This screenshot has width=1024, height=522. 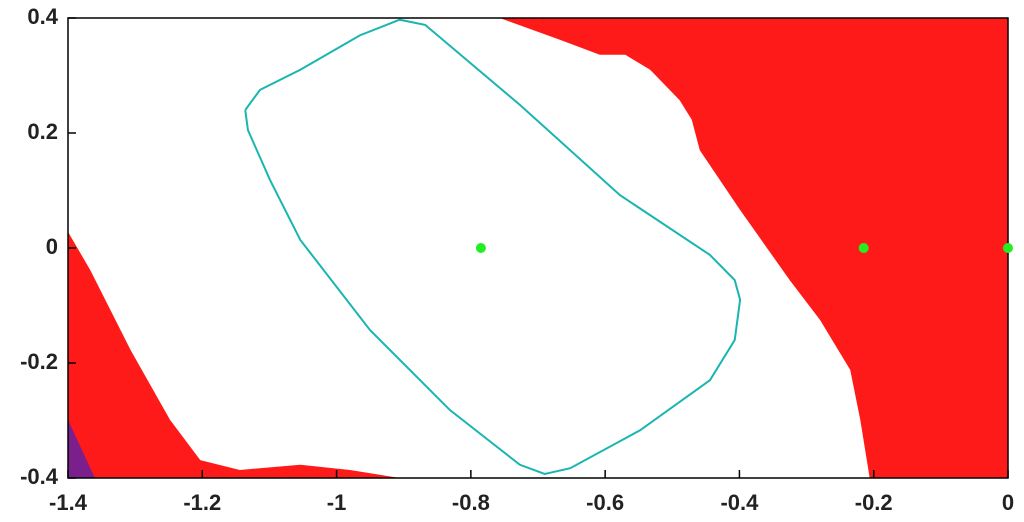 I want to click on region, so click(x=81, y=448).